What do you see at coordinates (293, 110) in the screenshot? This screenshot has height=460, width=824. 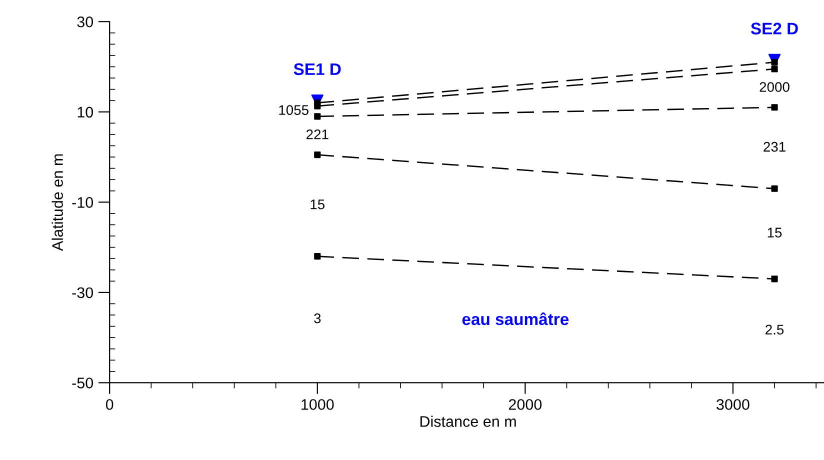 I see `annotation: 1055` at bounding box center [293, 110].